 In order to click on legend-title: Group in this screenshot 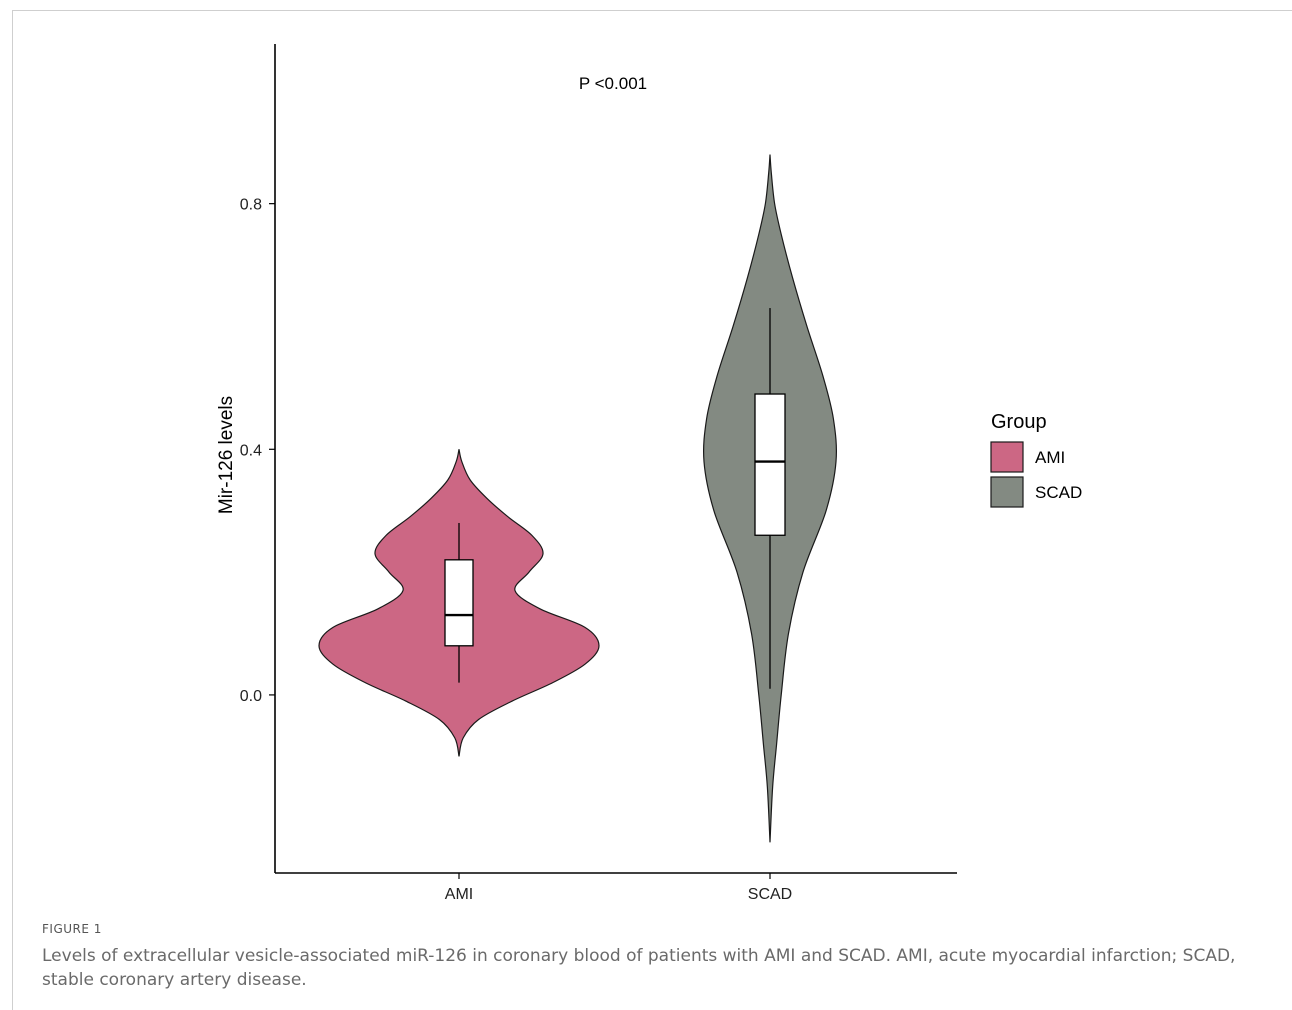, I will do `click(1019, 422)`.